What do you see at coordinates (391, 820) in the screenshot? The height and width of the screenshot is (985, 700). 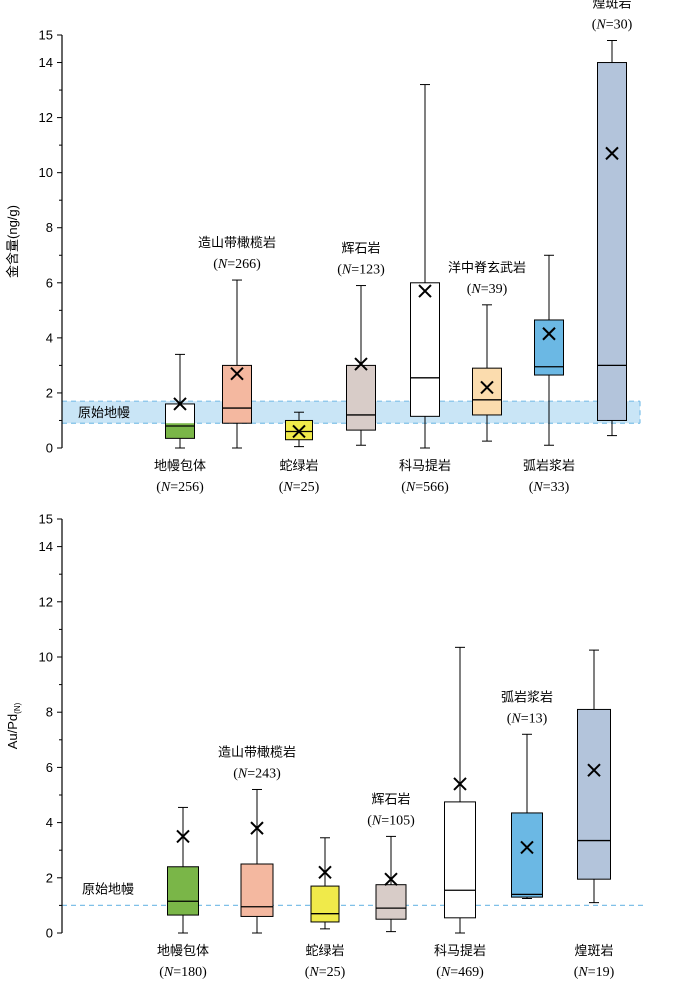 I see `sample-count-label: (N=105)` at bounding box center [391, 820].